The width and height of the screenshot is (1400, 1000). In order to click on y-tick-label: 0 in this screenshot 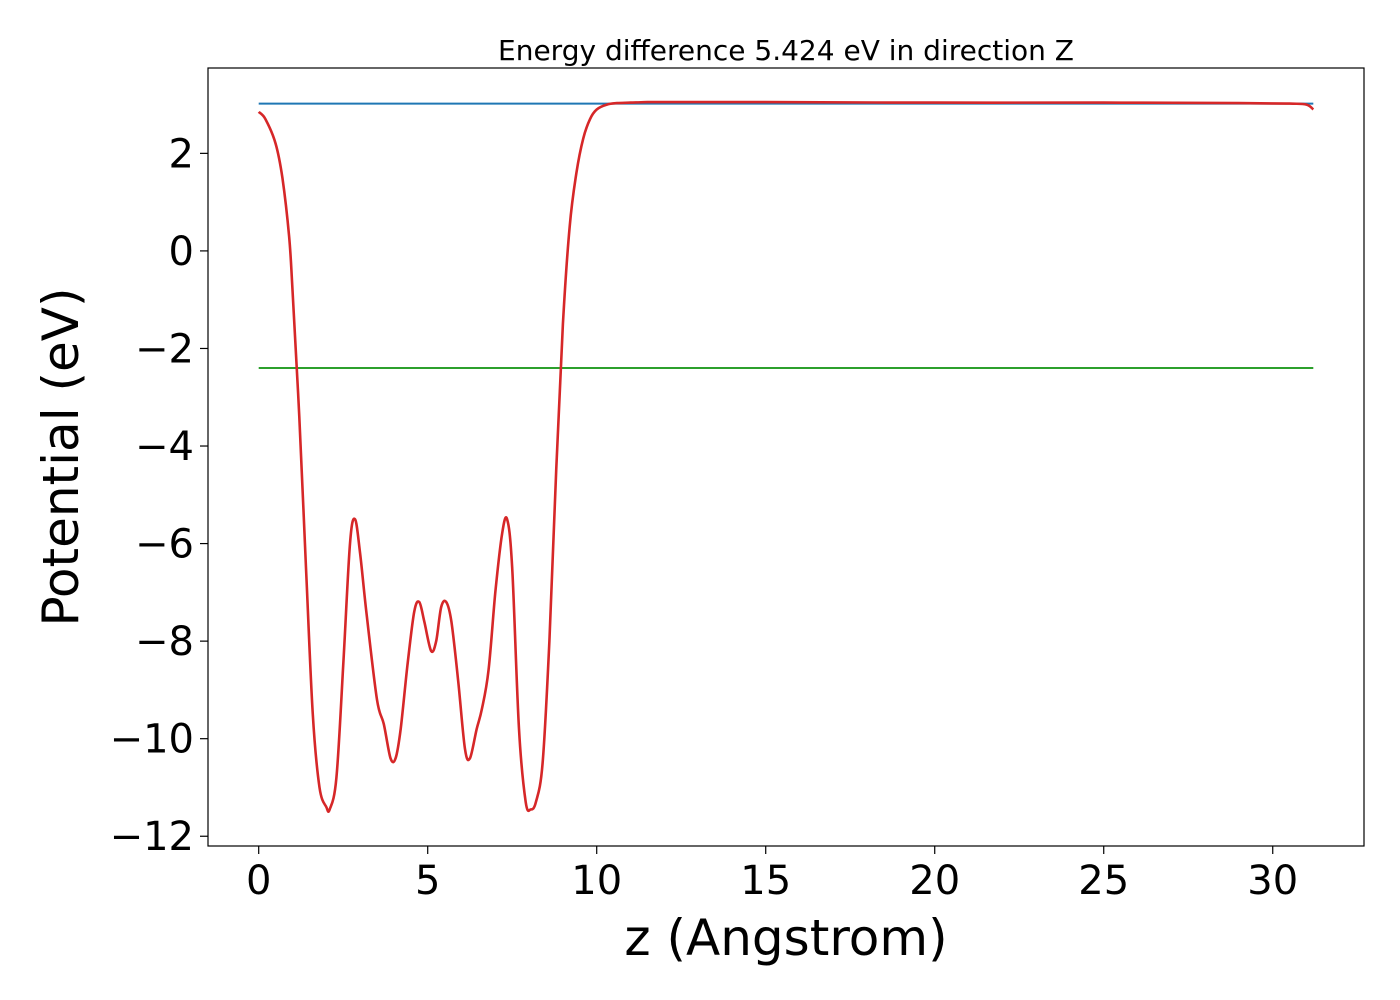, I will do `click(181, 252)`.